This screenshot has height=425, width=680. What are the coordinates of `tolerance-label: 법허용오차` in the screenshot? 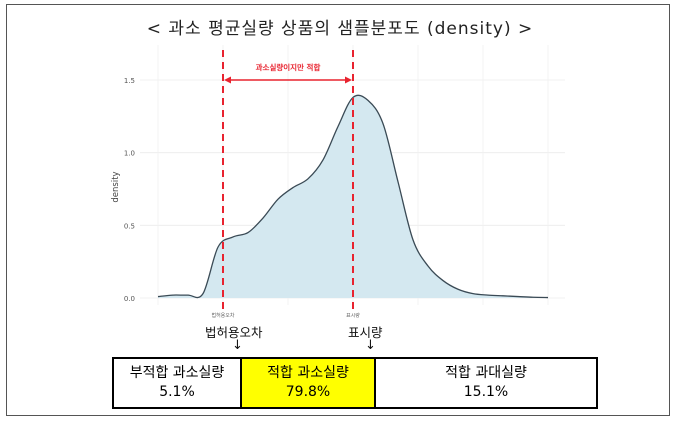 It's located at (234, 332).